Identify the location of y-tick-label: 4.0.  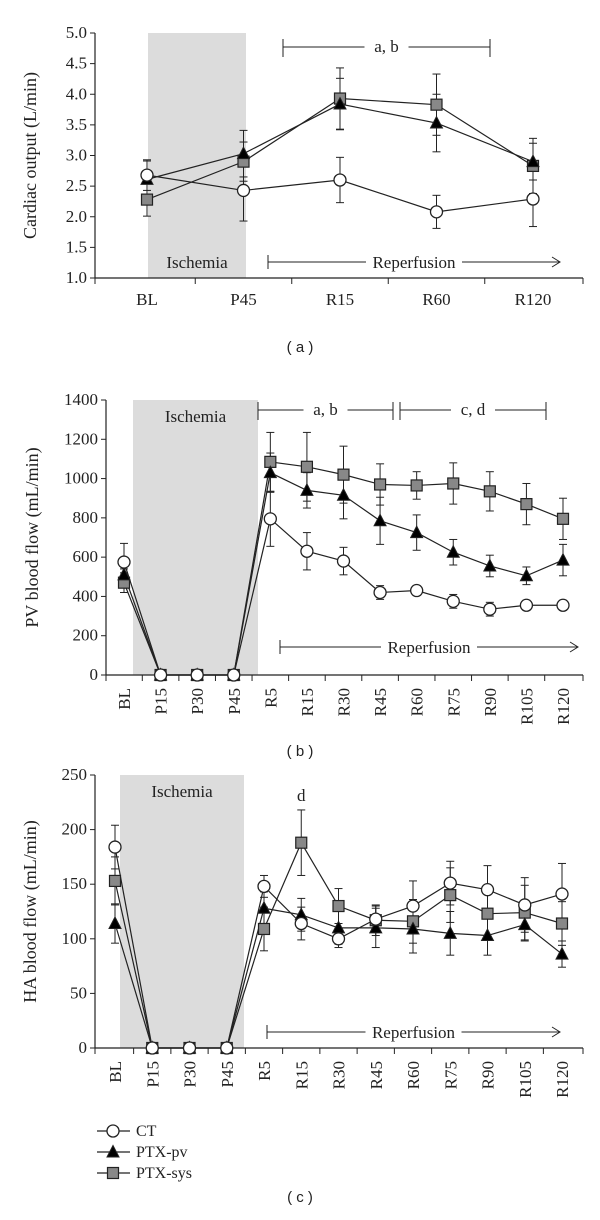
(76, 93).